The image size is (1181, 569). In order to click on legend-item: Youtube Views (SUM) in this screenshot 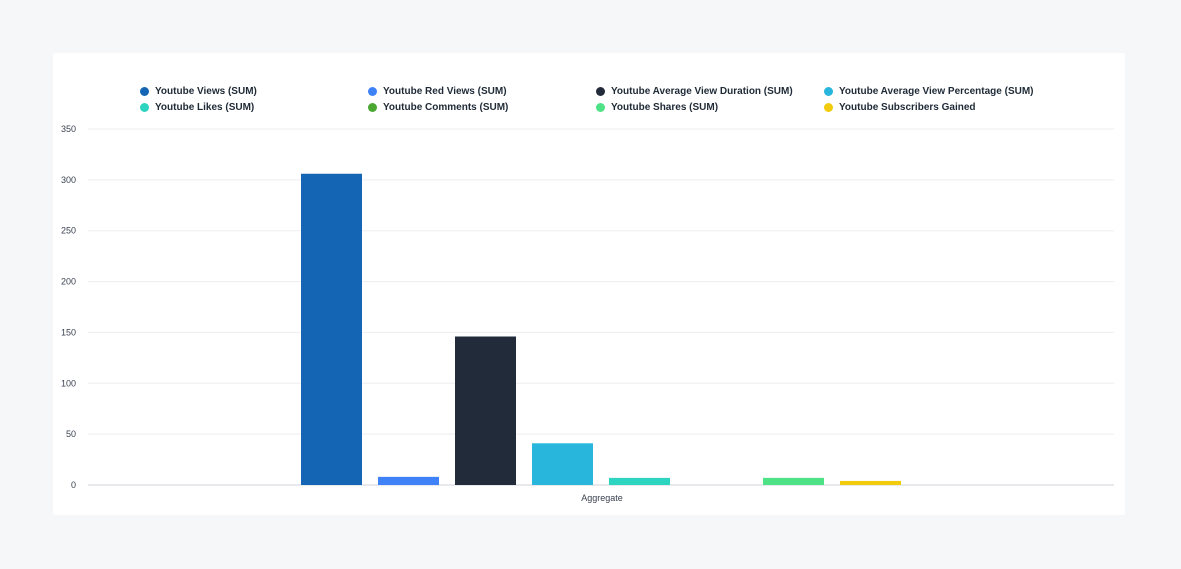, I will do `click(254, 91)`.